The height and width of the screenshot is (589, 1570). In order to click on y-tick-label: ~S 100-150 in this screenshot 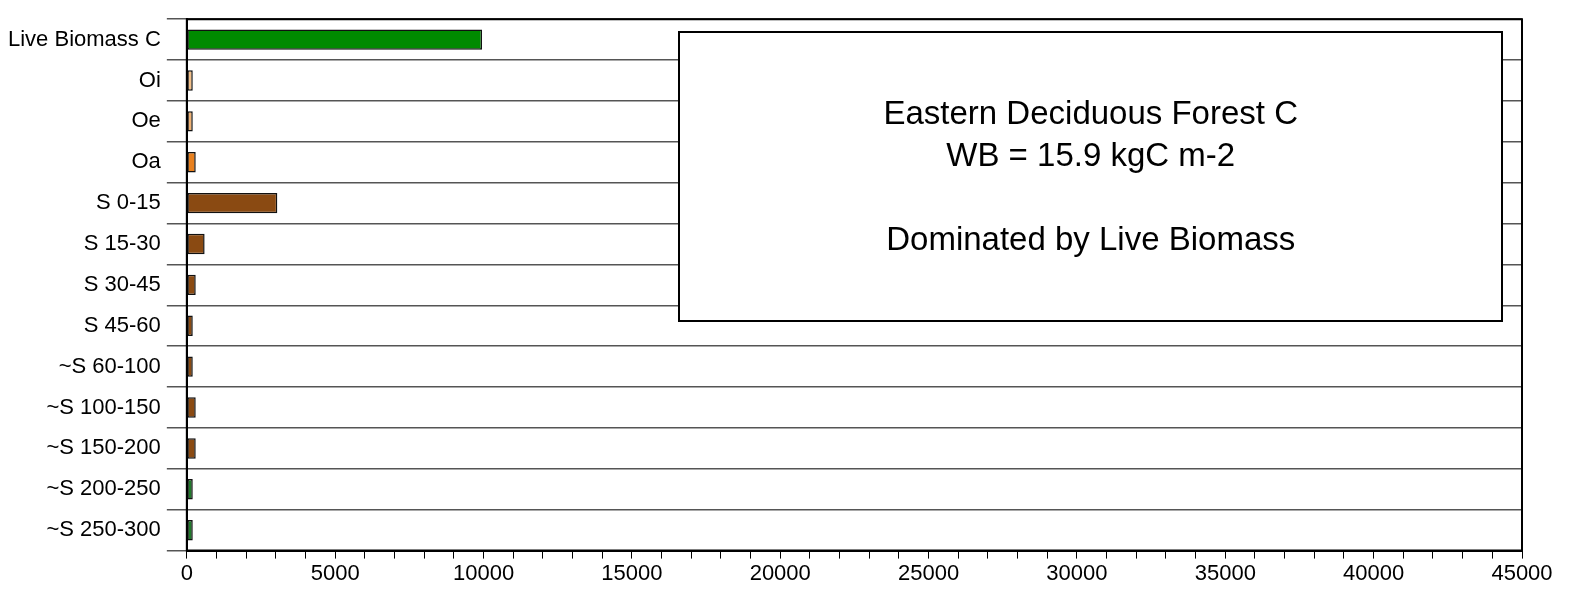, I will do `click(103, 406)`.